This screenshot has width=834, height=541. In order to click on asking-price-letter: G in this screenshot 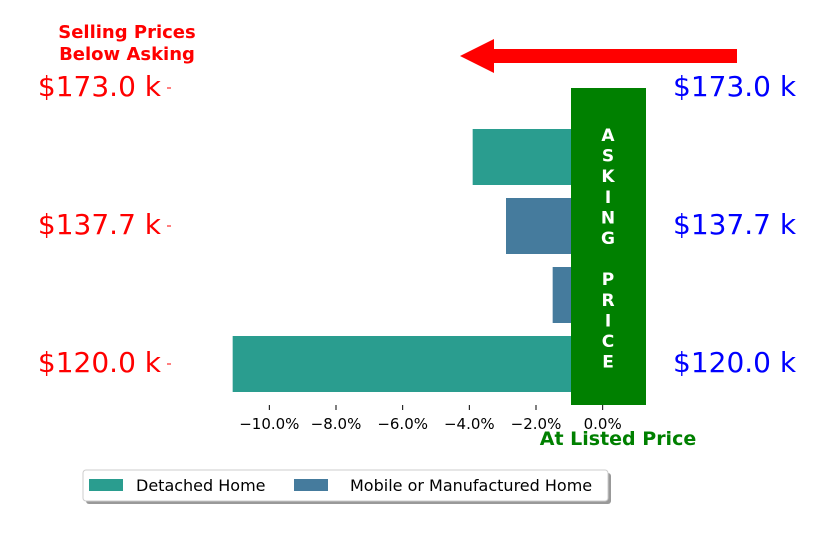, I will do `click(608, 239)`.